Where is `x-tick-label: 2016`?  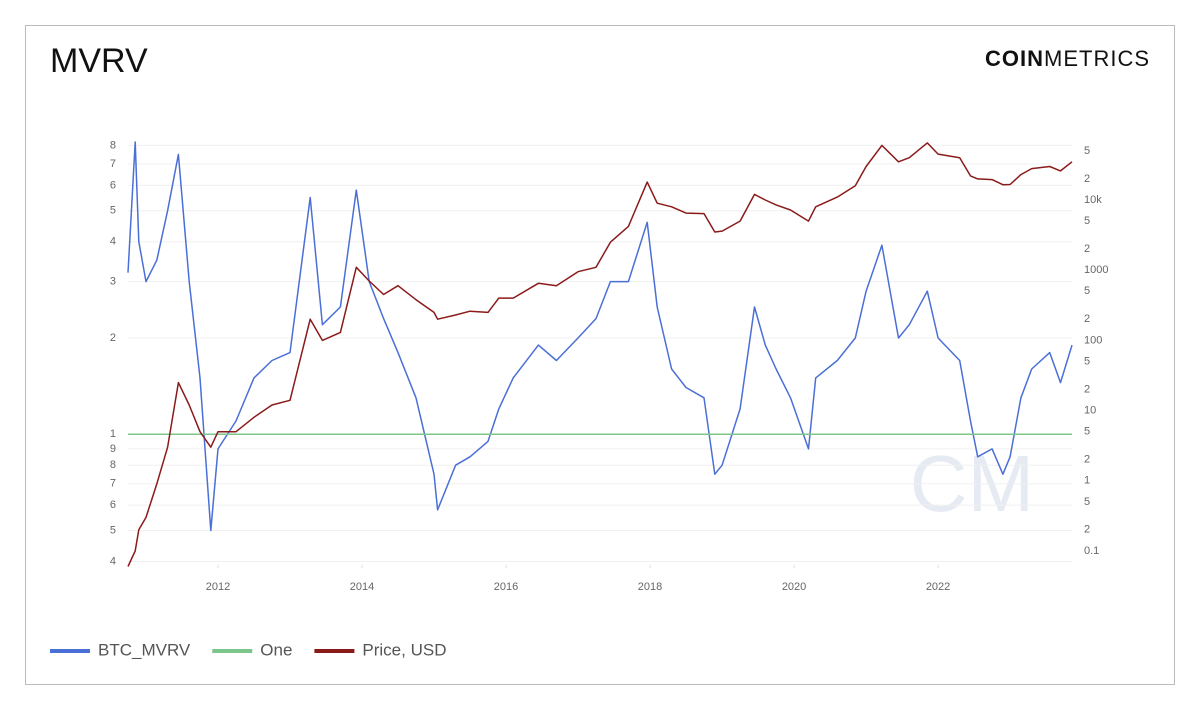
x-tick-label: 2016 is located at coordinates (506, 587).